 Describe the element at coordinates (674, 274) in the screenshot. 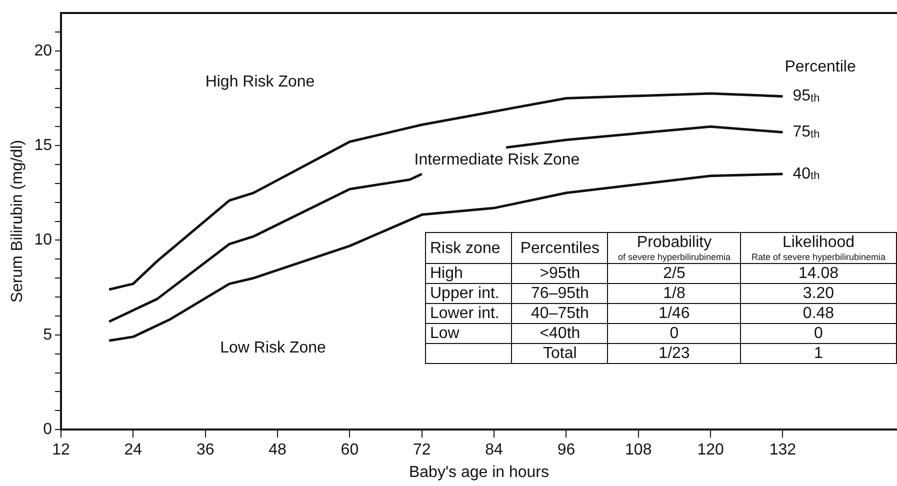

I see `annotation: 2/5` at that location.